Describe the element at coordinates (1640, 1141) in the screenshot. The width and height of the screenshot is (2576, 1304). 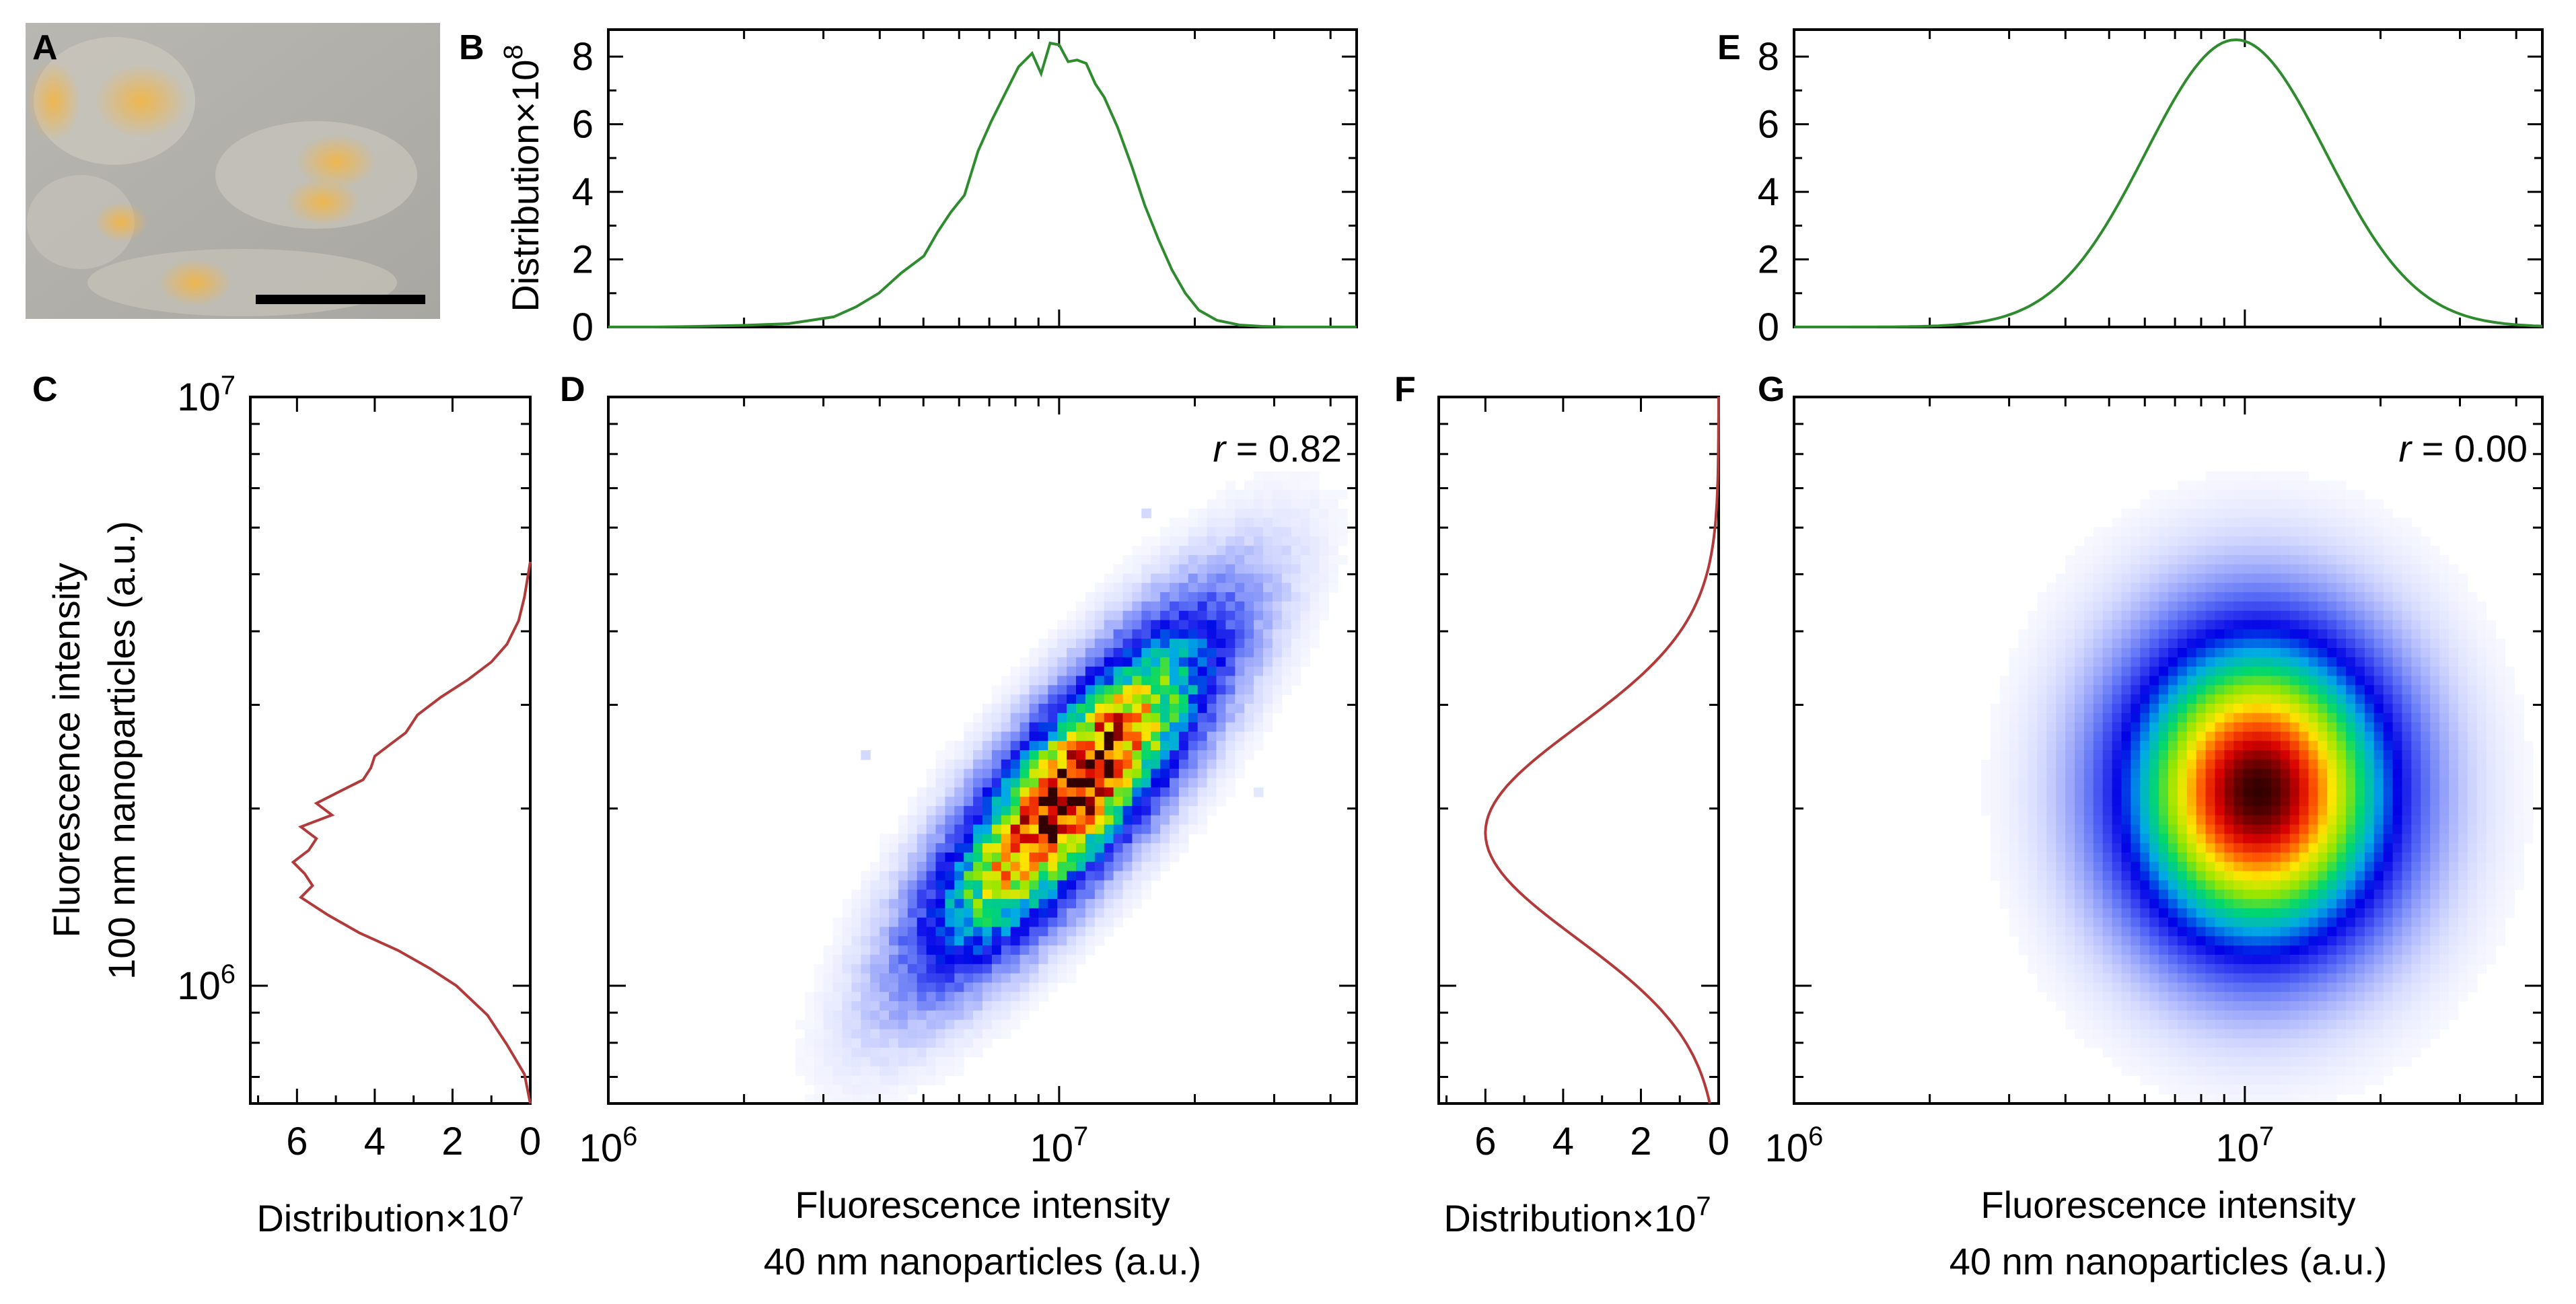
I see `chart-f-xtick-label-2: 2` at that location.